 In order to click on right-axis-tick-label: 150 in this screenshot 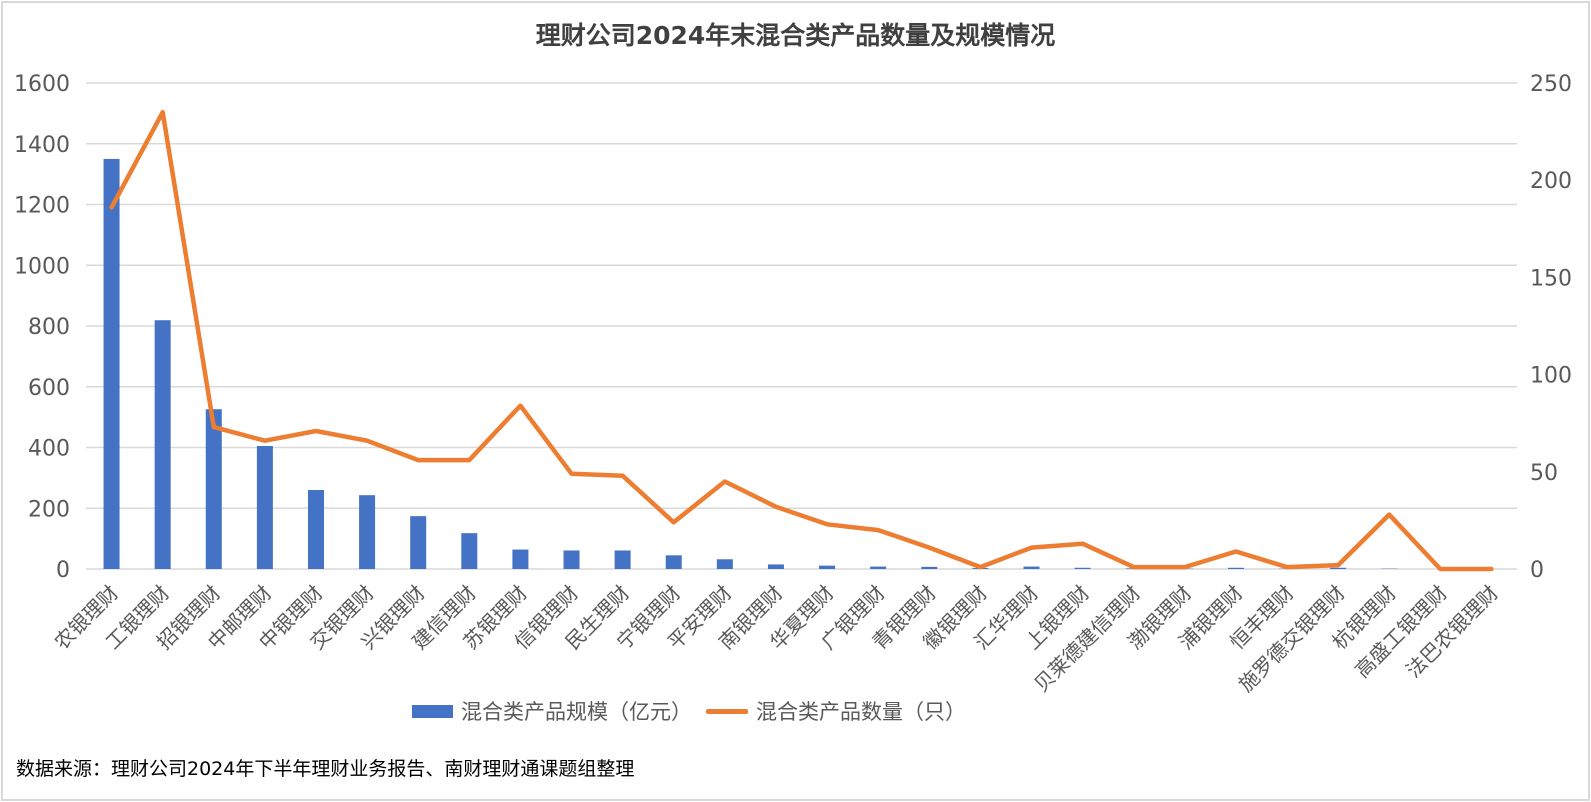, I will do `click(1551, 278)`.